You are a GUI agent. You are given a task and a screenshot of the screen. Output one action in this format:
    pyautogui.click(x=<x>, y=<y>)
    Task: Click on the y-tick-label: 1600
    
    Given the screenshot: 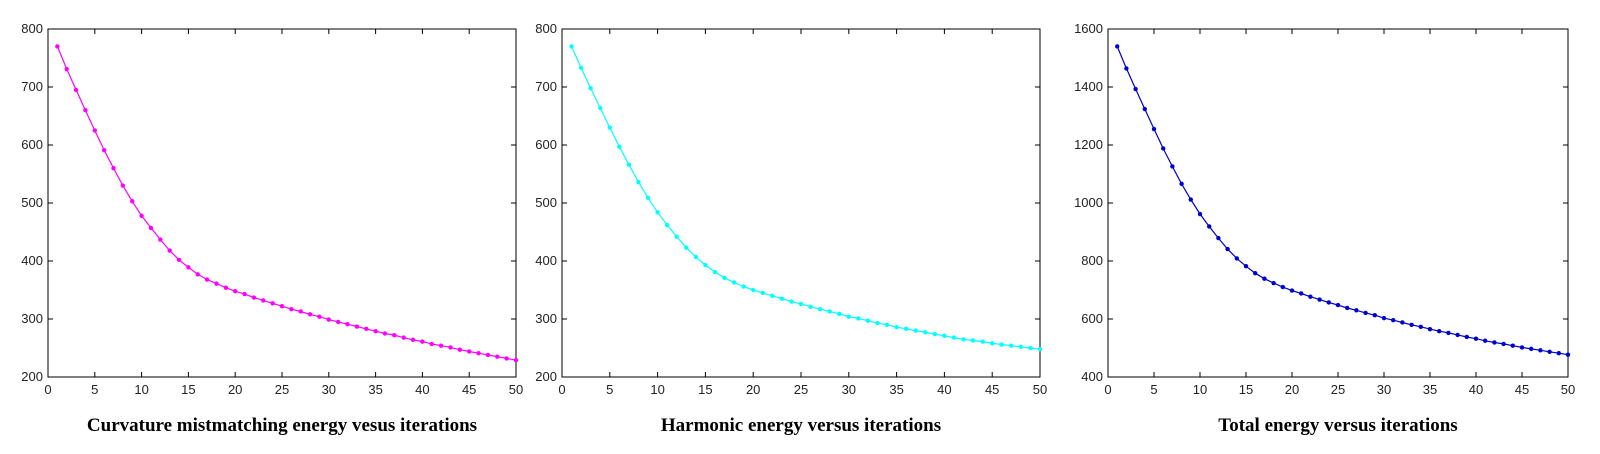 What is the action you would take?
    pyautogui.click(x=1088, y=28)
    